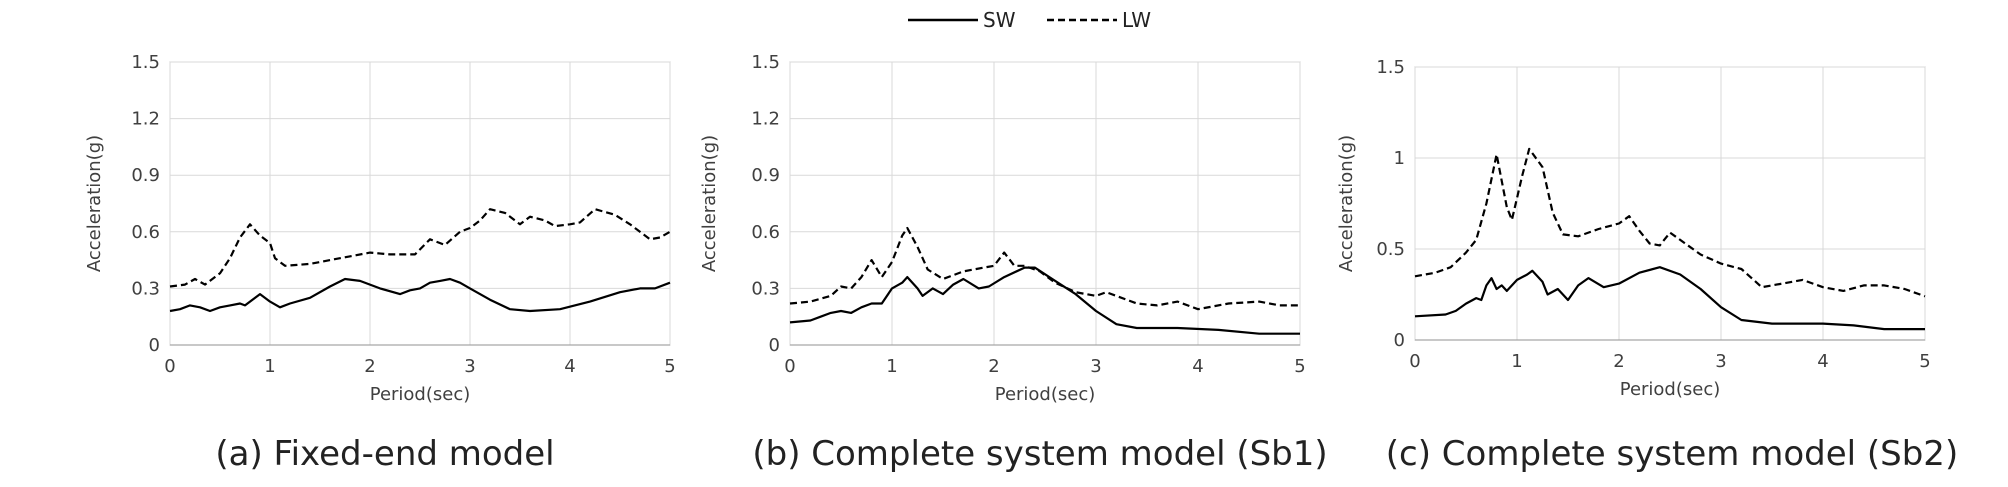 The height and width of the screenshot is (487, 2008). What do you see at coordinates (1672, 454) in the screenshot?
I see `chart-caption: (c) Complete system model (Sb2)` at bounding box center [1672, 454].